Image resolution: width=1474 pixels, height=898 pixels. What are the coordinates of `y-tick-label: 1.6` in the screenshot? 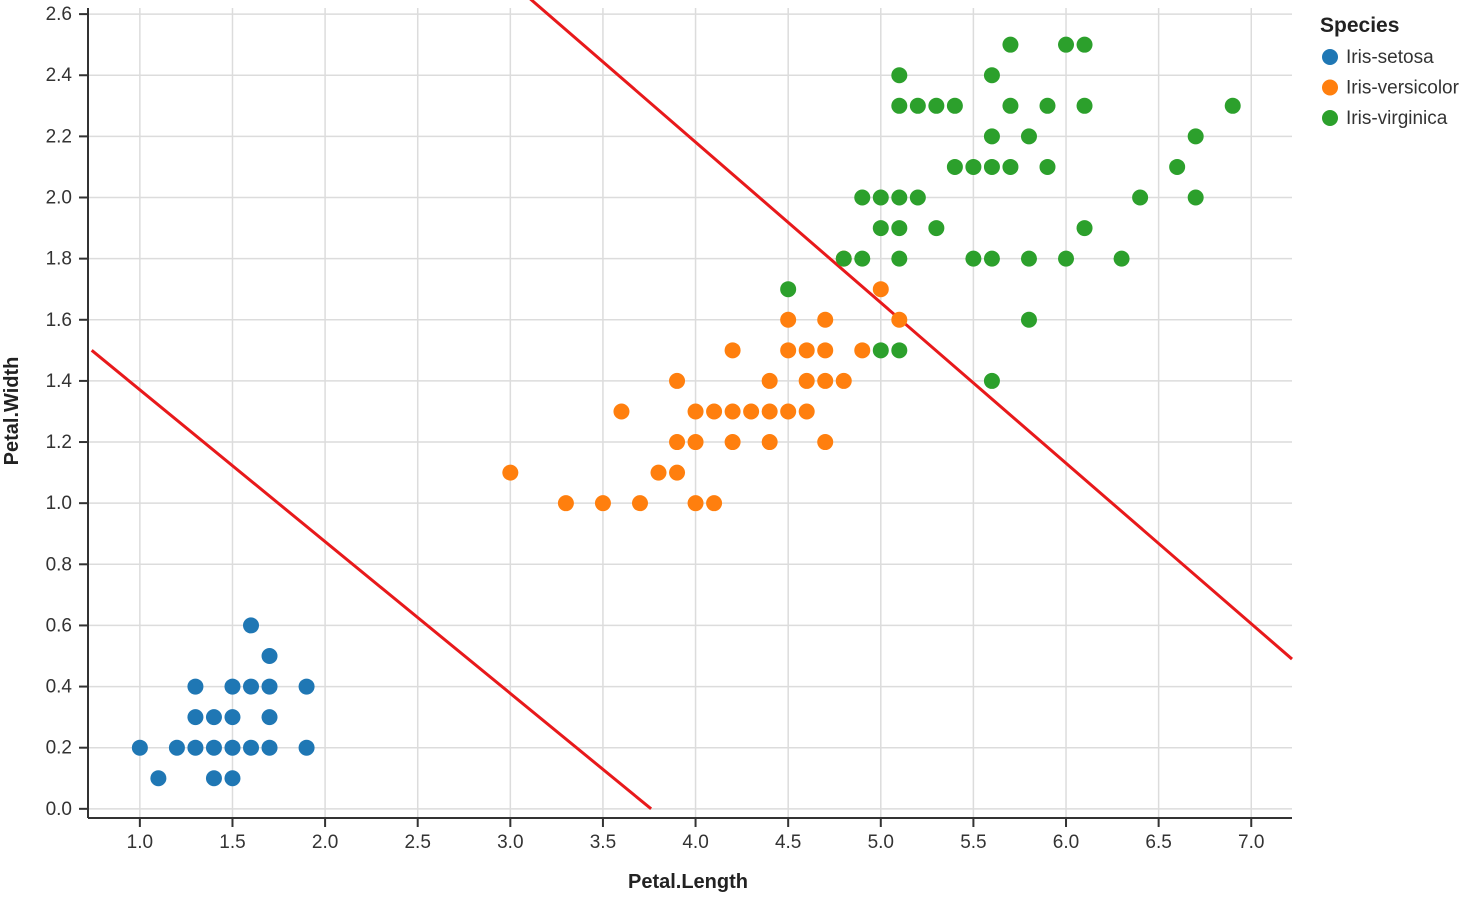 It's located at (59, 320).